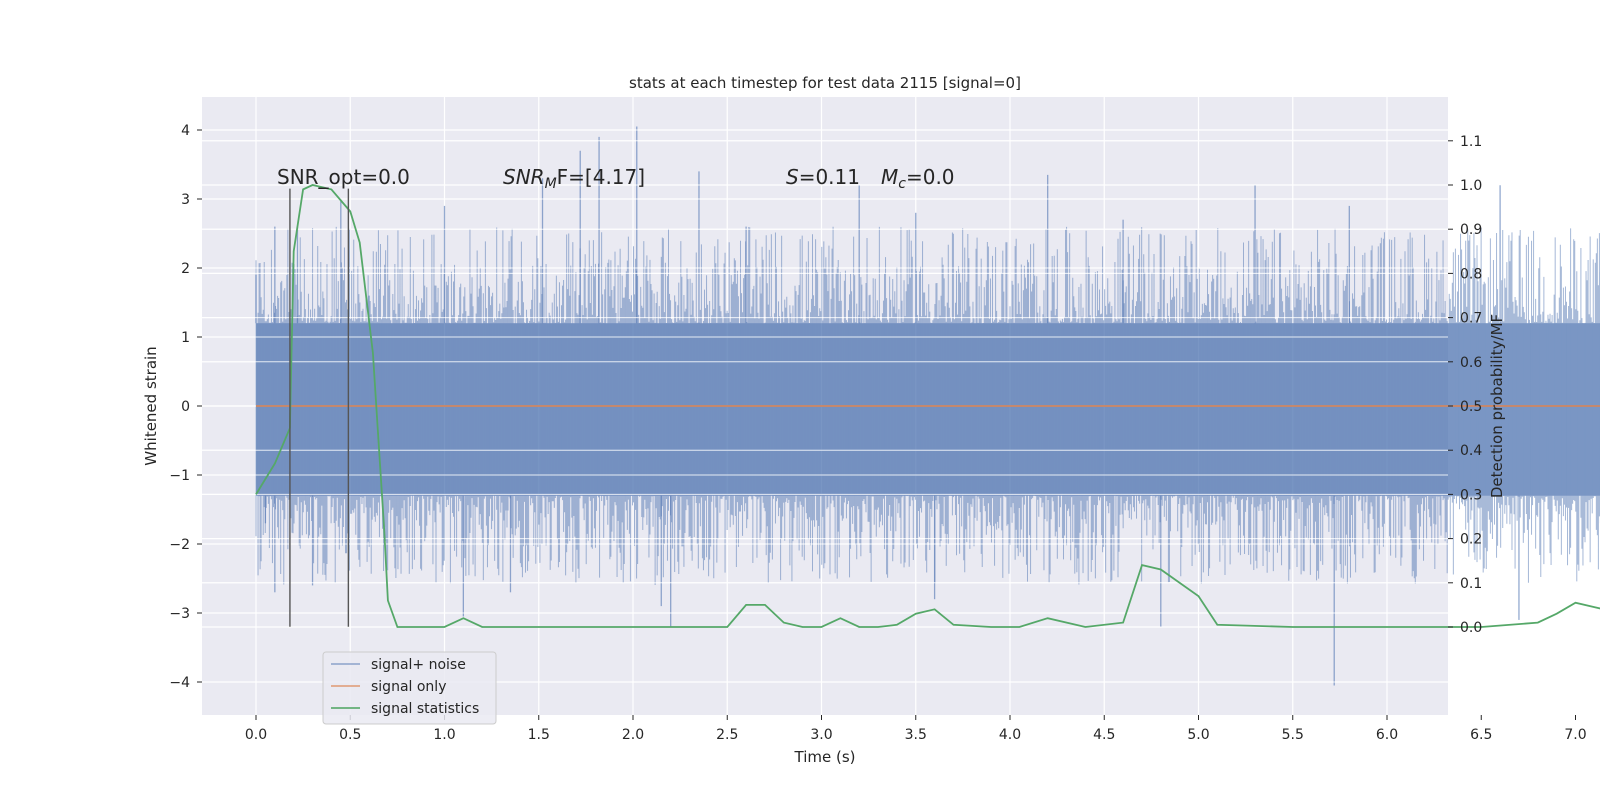  Describe the element at coordinates (1575, 735) in the screenshot. I see `x-tick-label: 7.0` at that location.